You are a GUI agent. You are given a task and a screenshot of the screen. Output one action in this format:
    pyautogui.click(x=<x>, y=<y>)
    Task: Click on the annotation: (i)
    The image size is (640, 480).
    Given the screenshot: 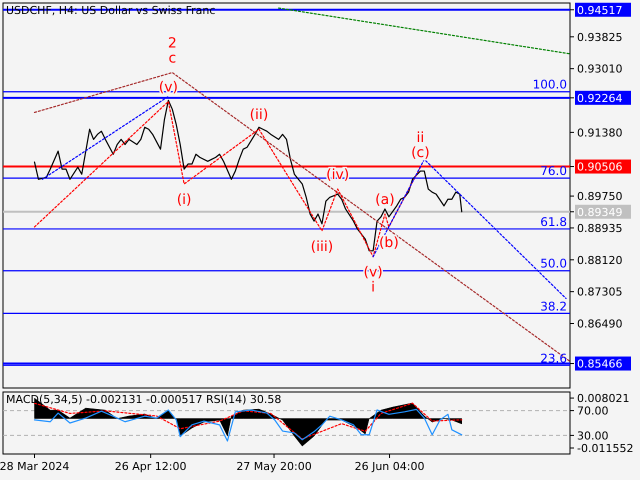 What is the action you would take?
    pyautogui.click(x=184, y=200)
    